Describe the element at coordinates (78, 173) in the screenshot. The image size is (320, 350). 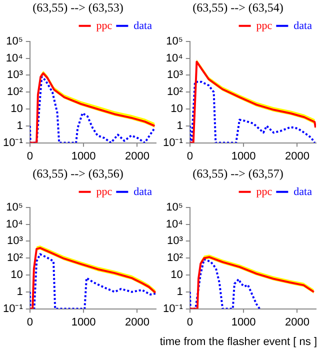
I see `chart-title: (63,55) --> (63,56)` at that location.